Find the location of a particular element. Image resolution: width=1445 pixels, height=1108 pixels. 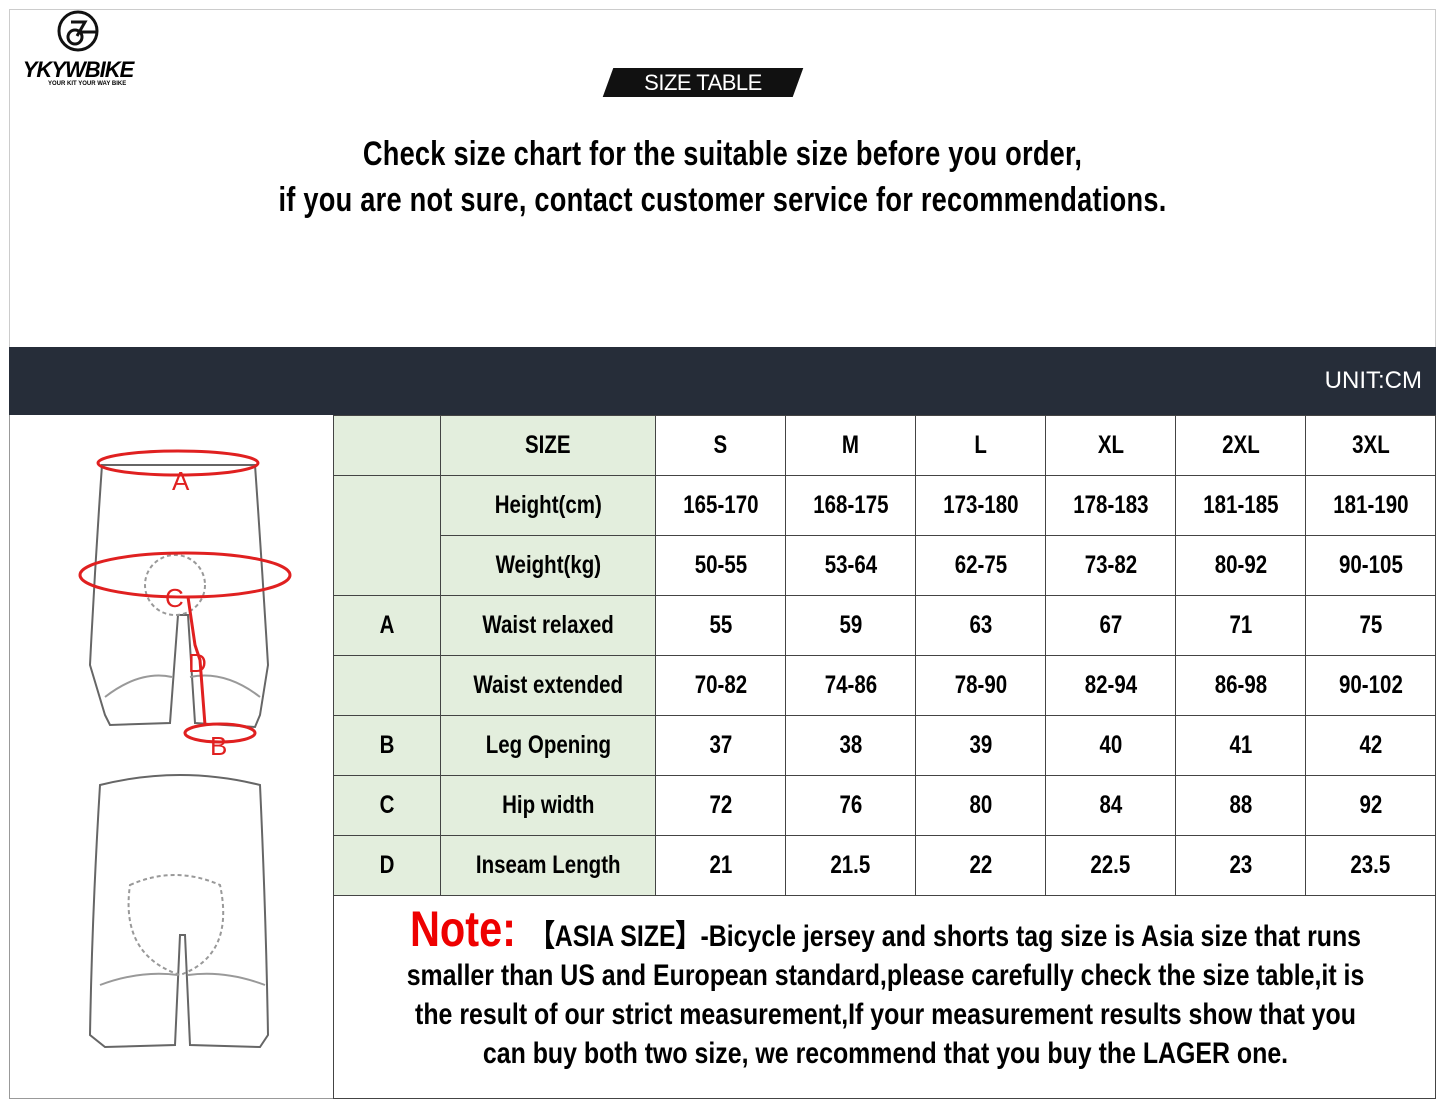

header-size-col: L is located at coordinates (980, 445).